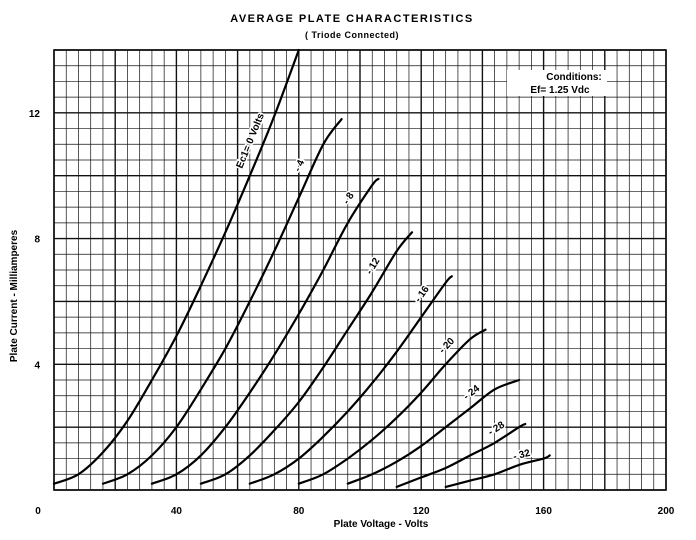 The width and height of the screenshot is (696, 540). I want to click on x-tick-labels: 0 40 80 120 160 200, so click(355, 511).